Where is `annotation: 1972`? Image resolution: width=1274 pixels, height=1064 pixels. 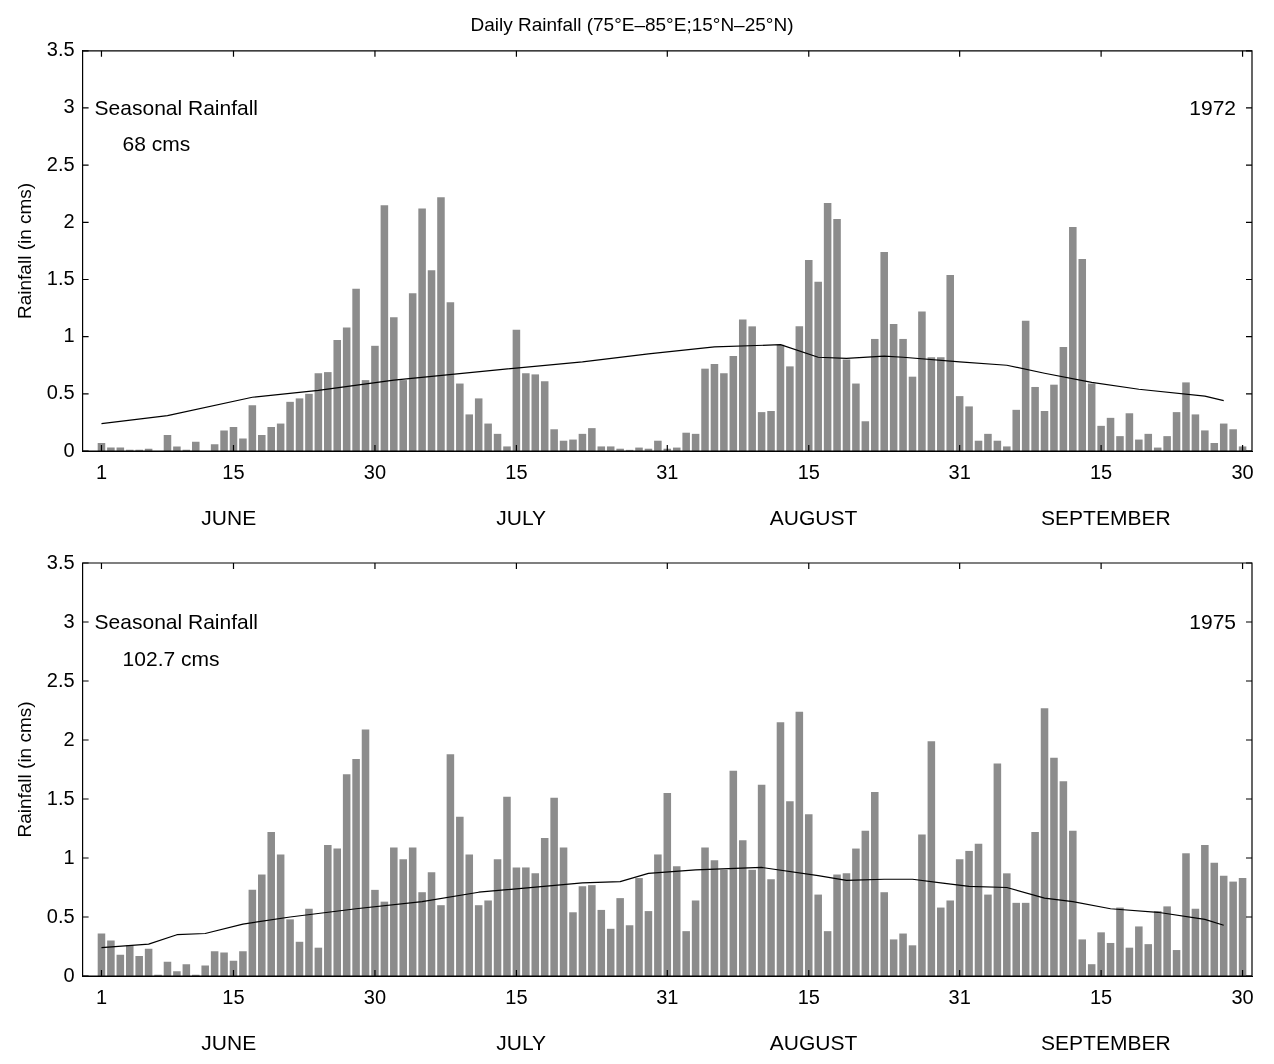
annotation: 1972 is located at coordinates (1212, 107).